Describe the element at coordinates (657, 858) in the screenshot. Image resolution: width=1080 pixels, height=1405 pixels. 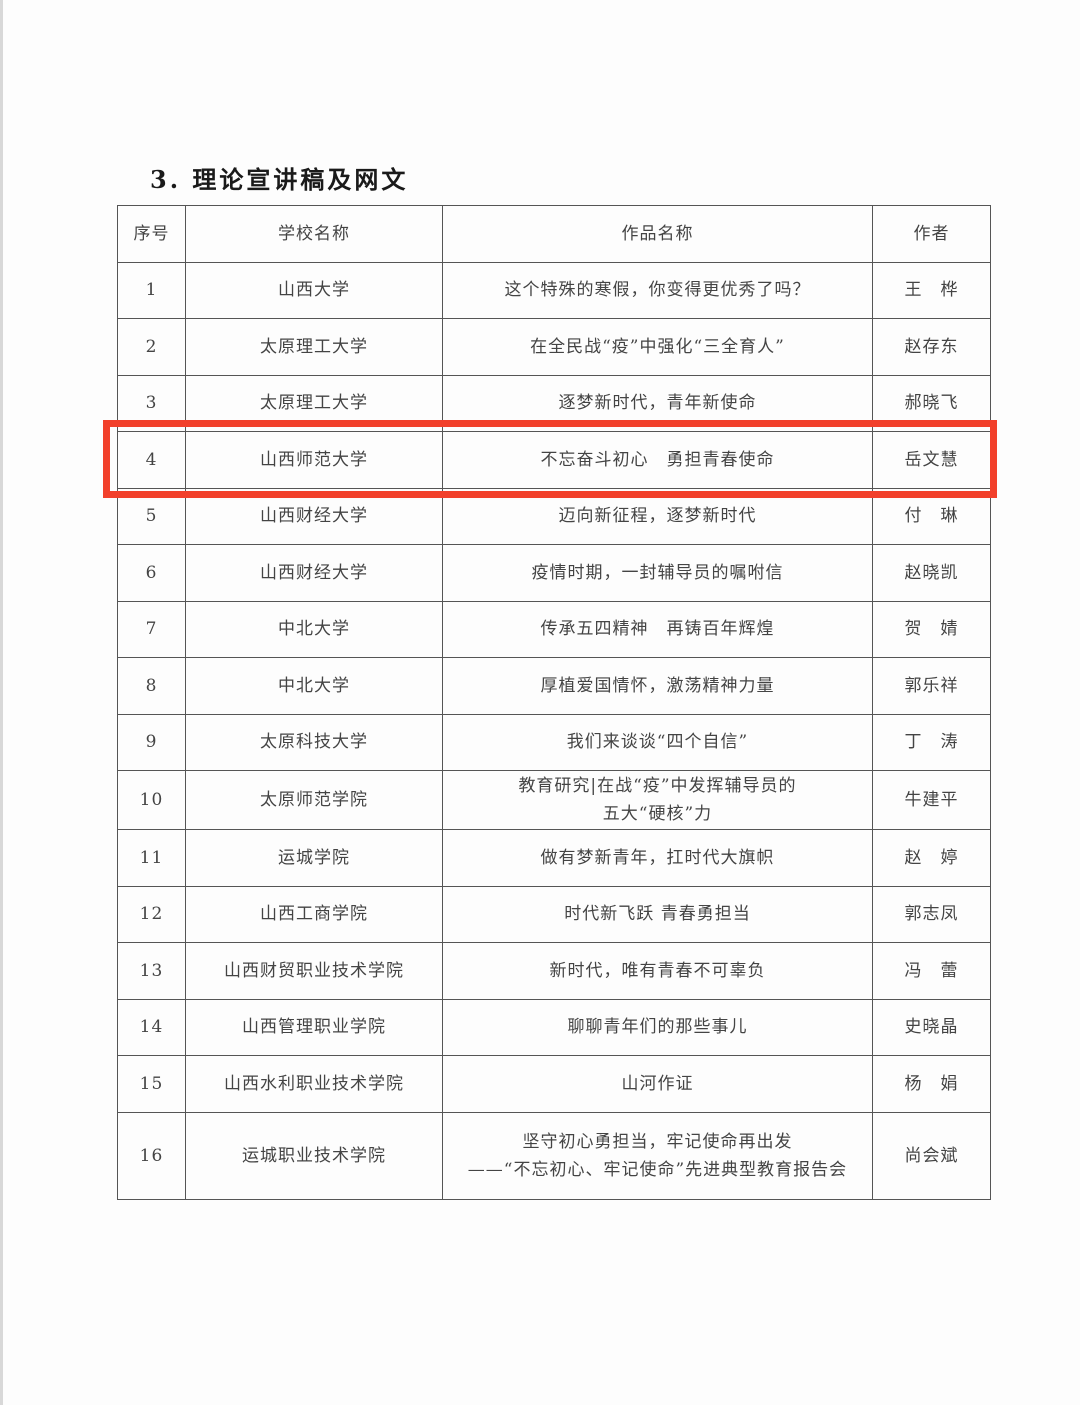
I see `cell-title: 做有梦新青年，扛时代大旗帜` at that location.